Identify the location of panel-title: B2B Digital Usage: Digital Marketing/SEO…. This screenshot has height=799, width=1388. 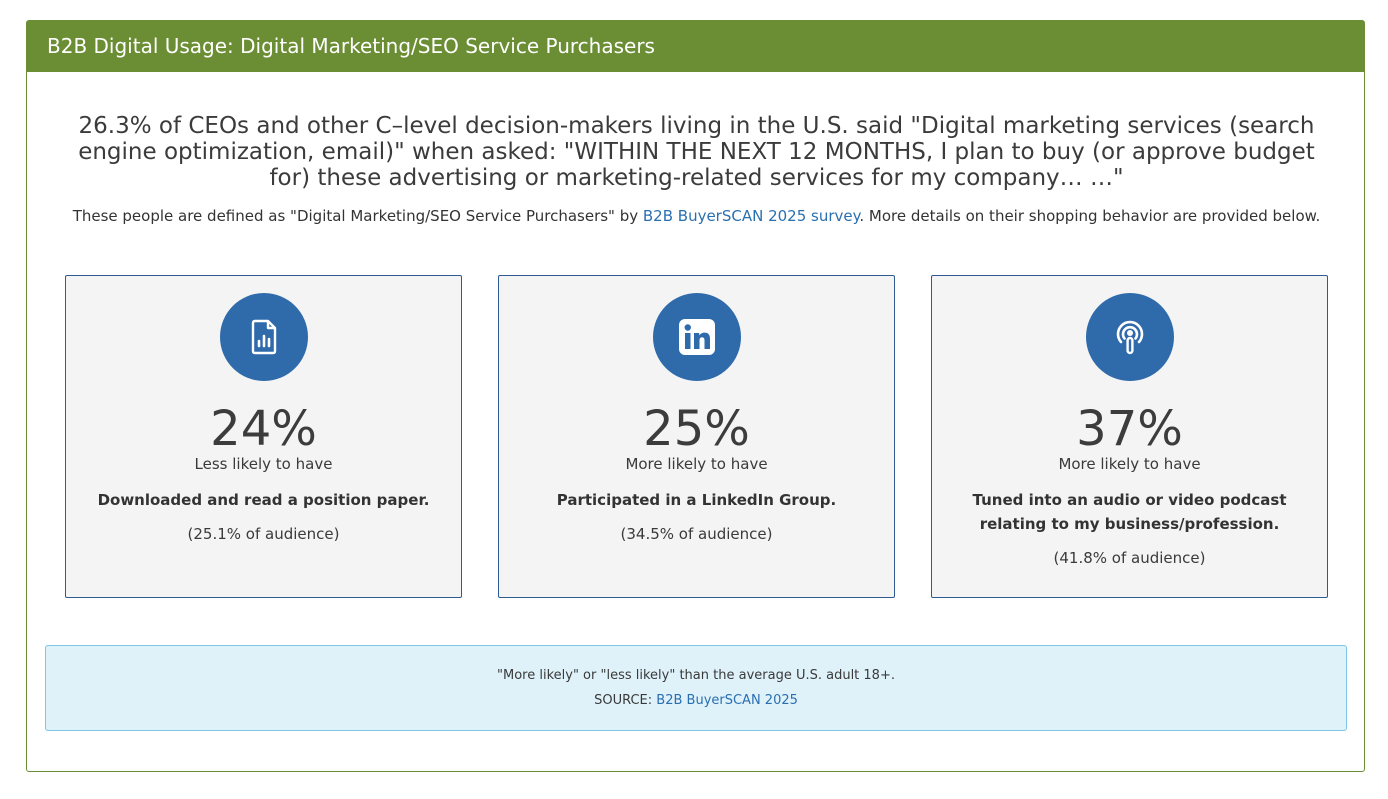
(695, 46).